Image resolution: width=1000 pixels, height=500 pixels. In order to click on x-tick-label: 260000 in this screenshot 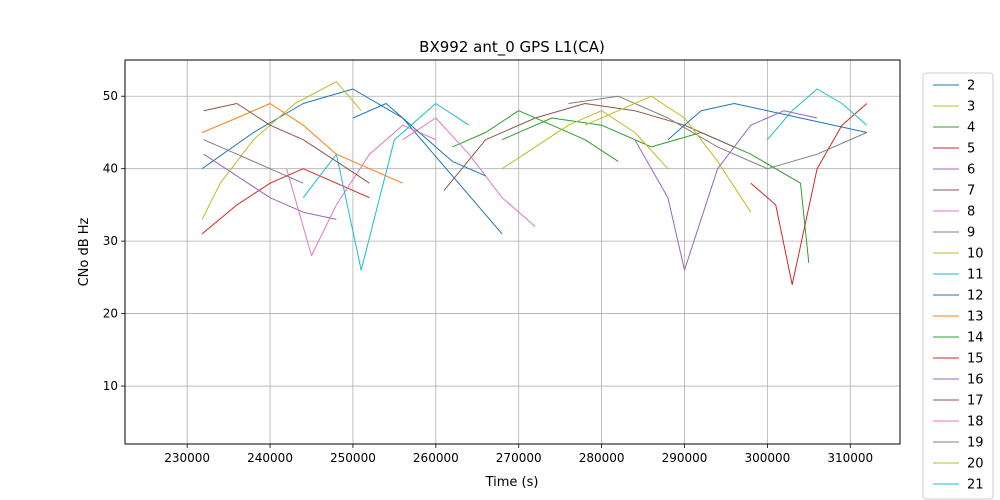, I will do `click(436, 458)`.